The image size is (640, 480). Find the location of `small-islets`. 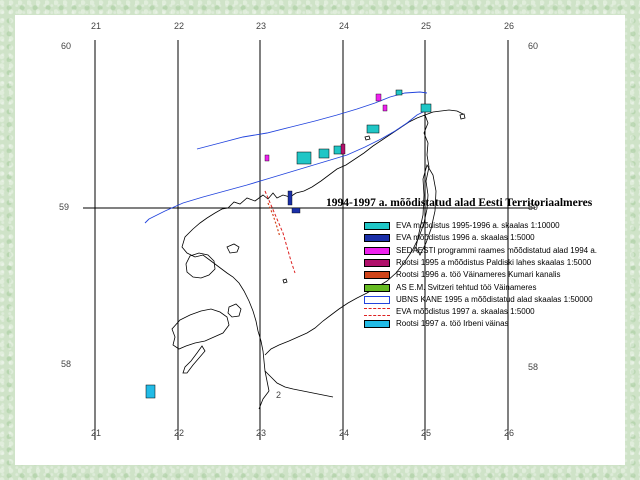

small-islets is located at coordinates (374, 198).